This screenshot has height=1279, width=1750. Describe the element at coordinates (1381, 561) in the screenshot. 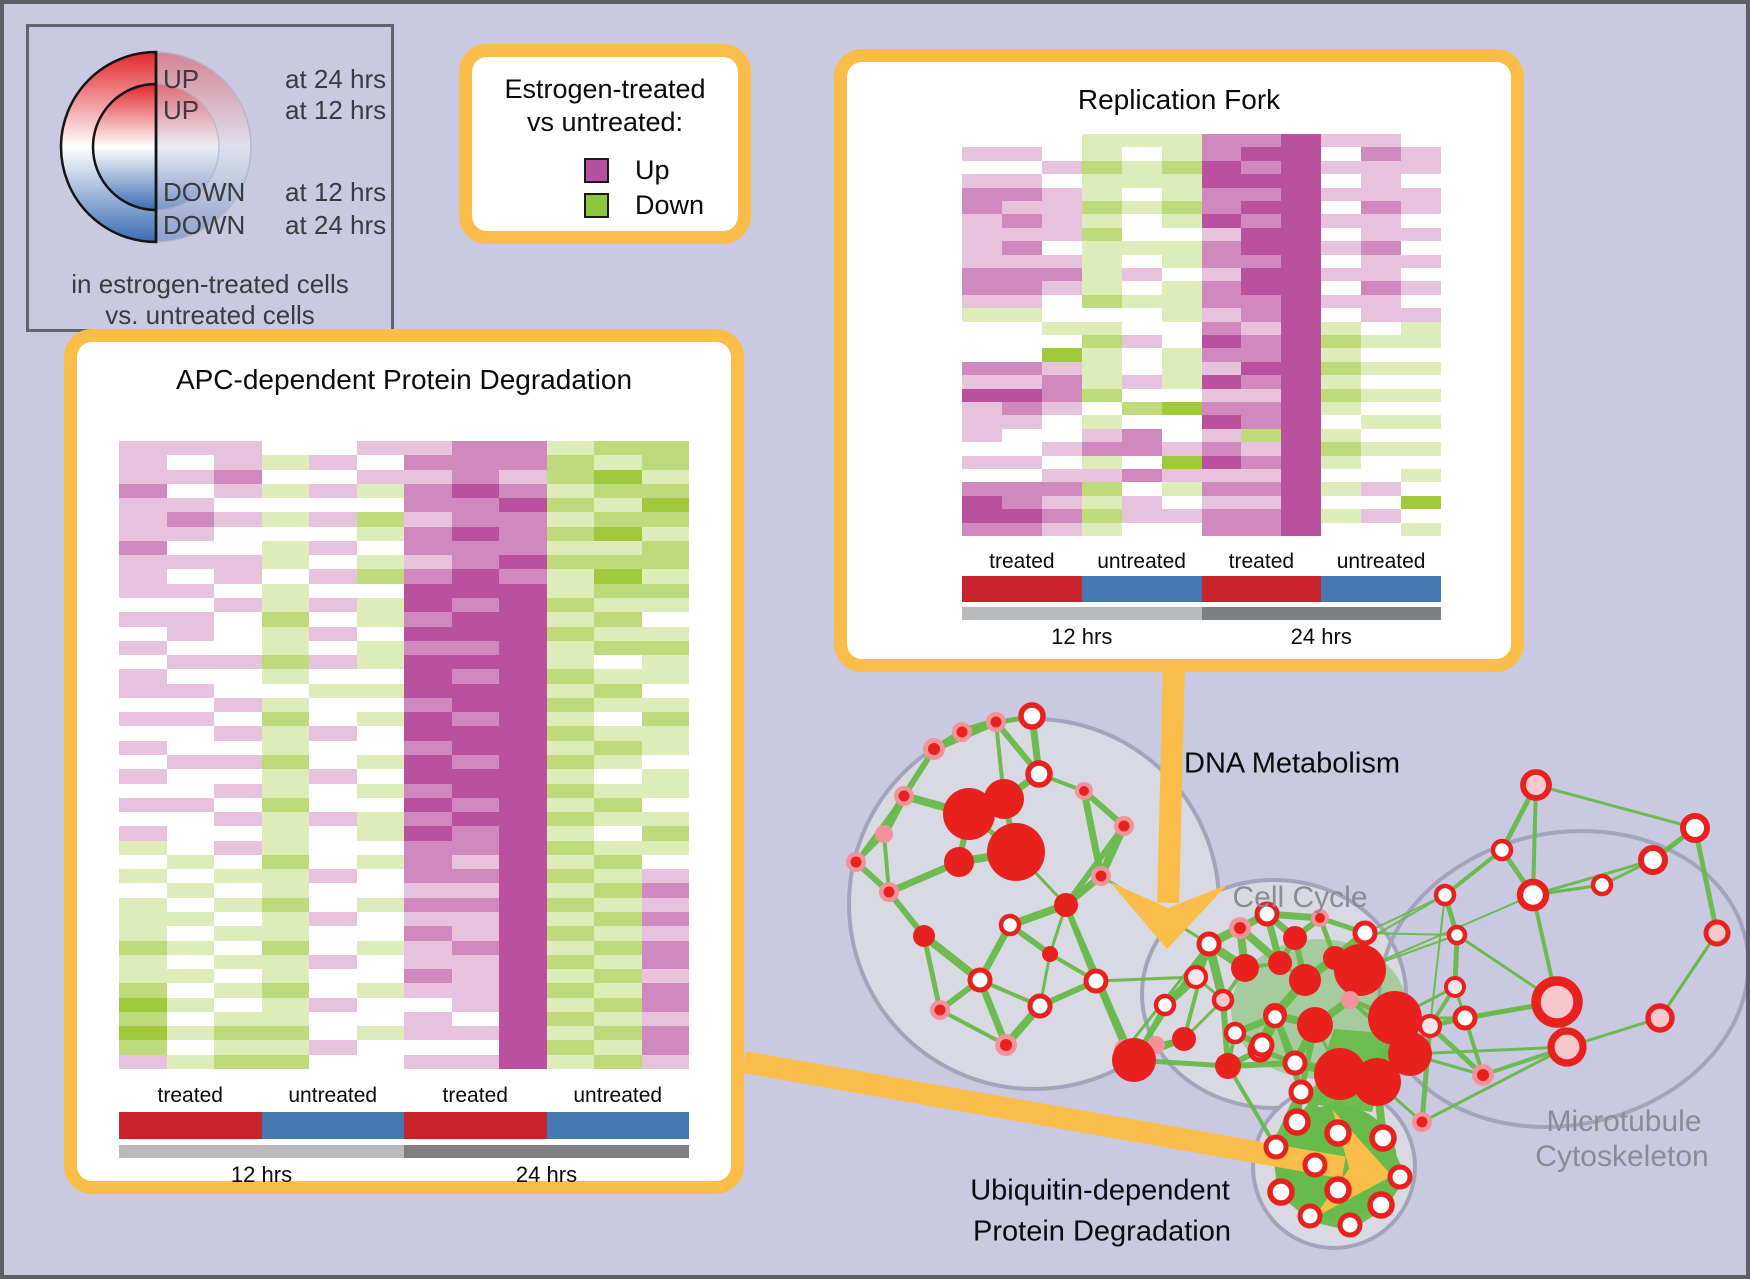

I see `condition-label: untreated` at that location.